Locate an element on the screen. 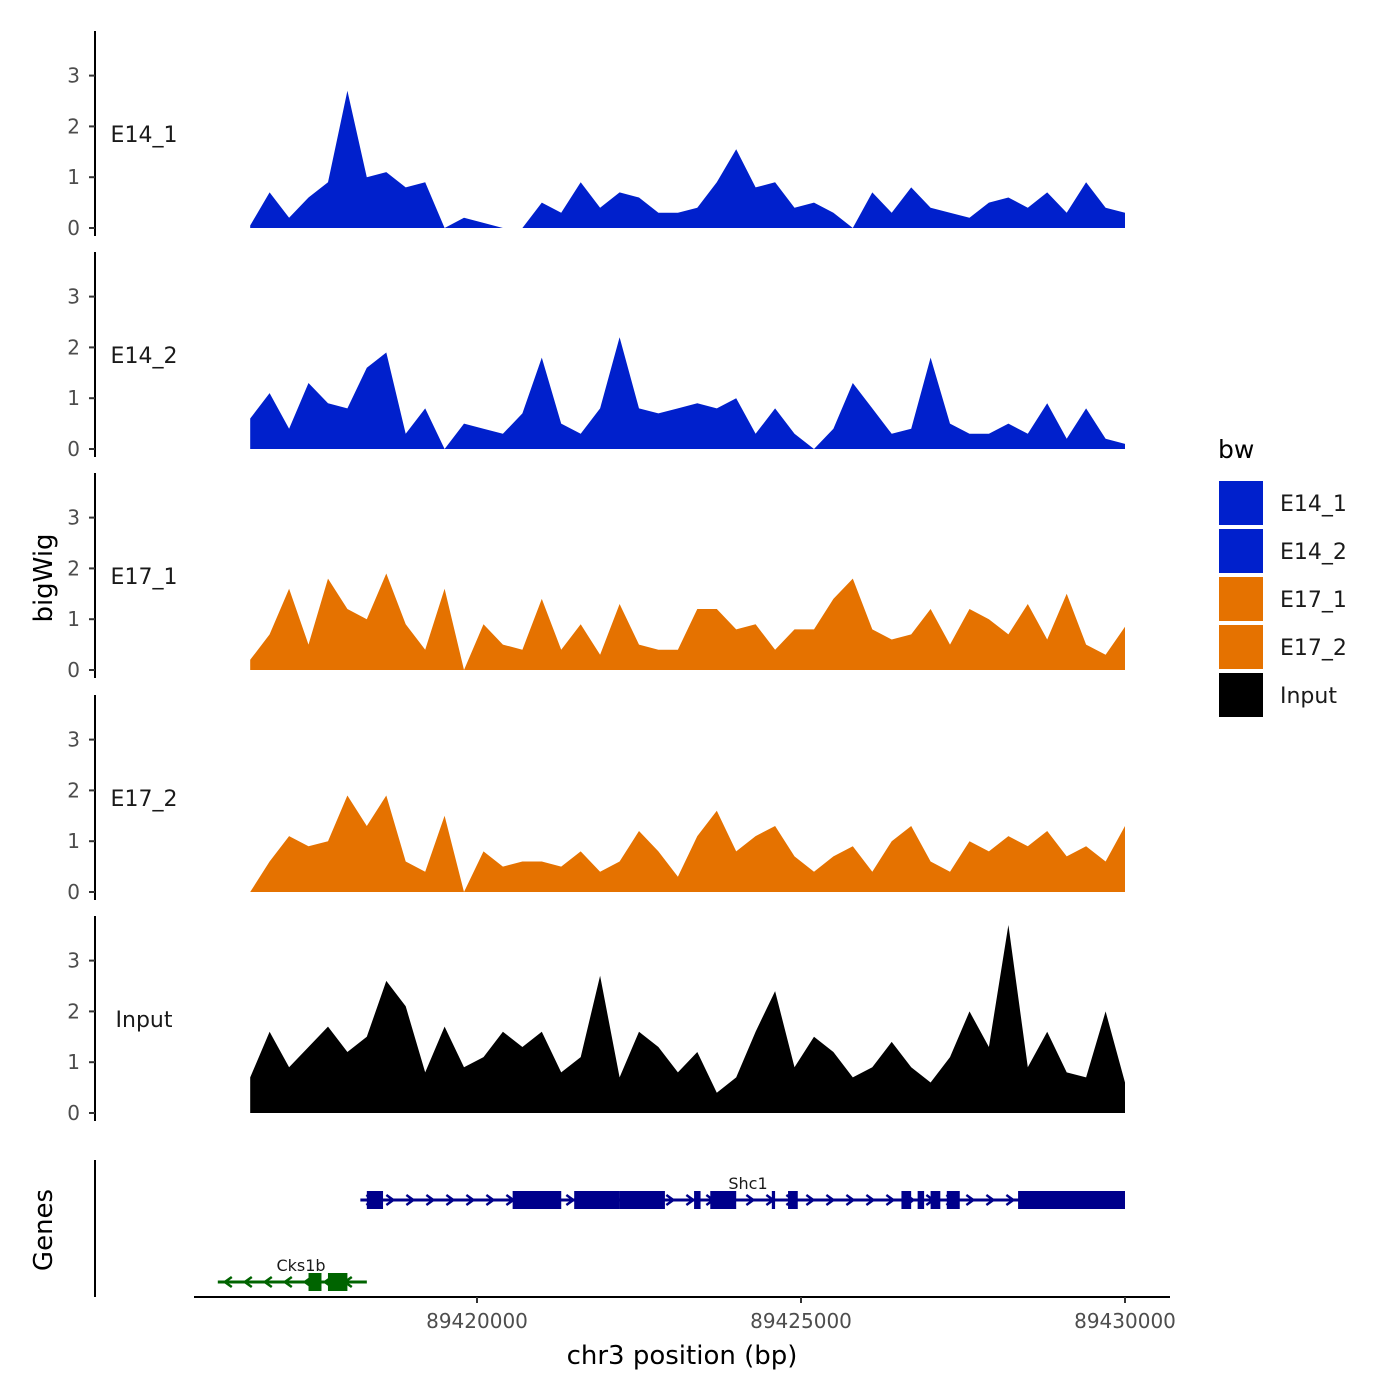 The width and height of the screenshot is (1400, 1400). x-axis-title: chr3 position (bp) is located at coordinates (682, 1356).